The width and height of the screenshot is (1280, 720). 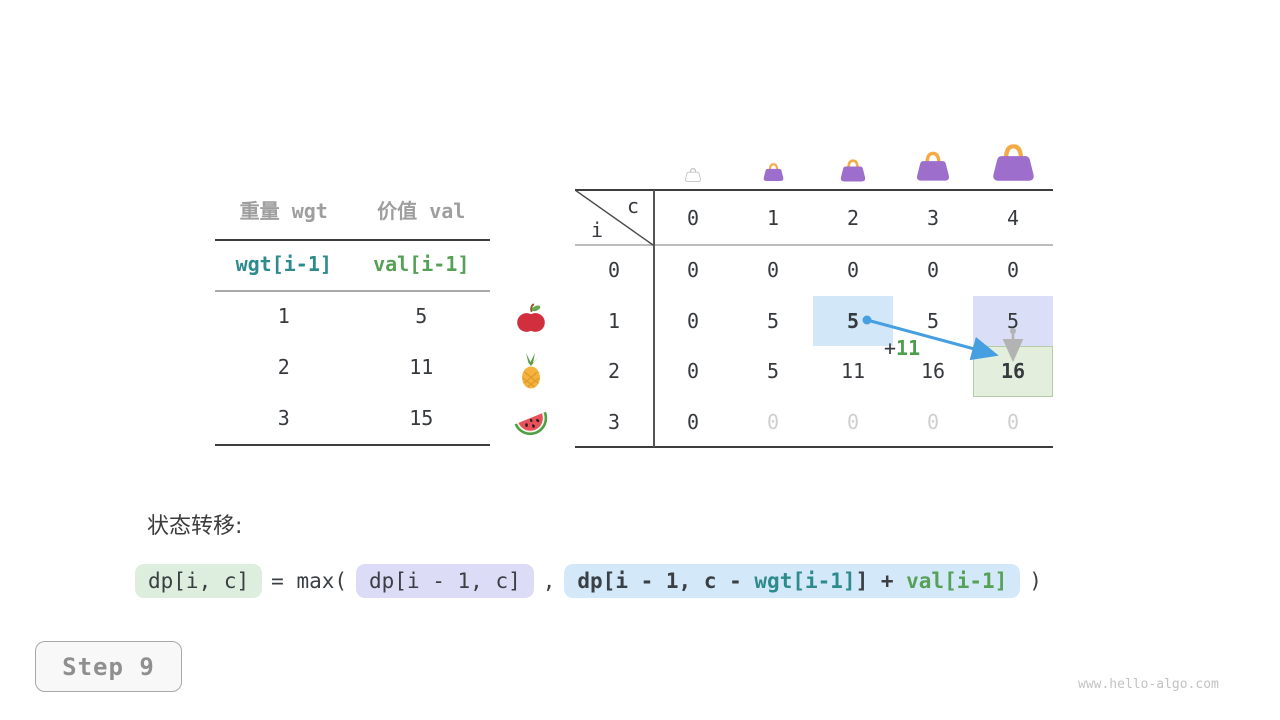 What do you see at coordinates (531, 371) in the screenshot?
I see `pineapple-icon` at bounding box center [531, 371].